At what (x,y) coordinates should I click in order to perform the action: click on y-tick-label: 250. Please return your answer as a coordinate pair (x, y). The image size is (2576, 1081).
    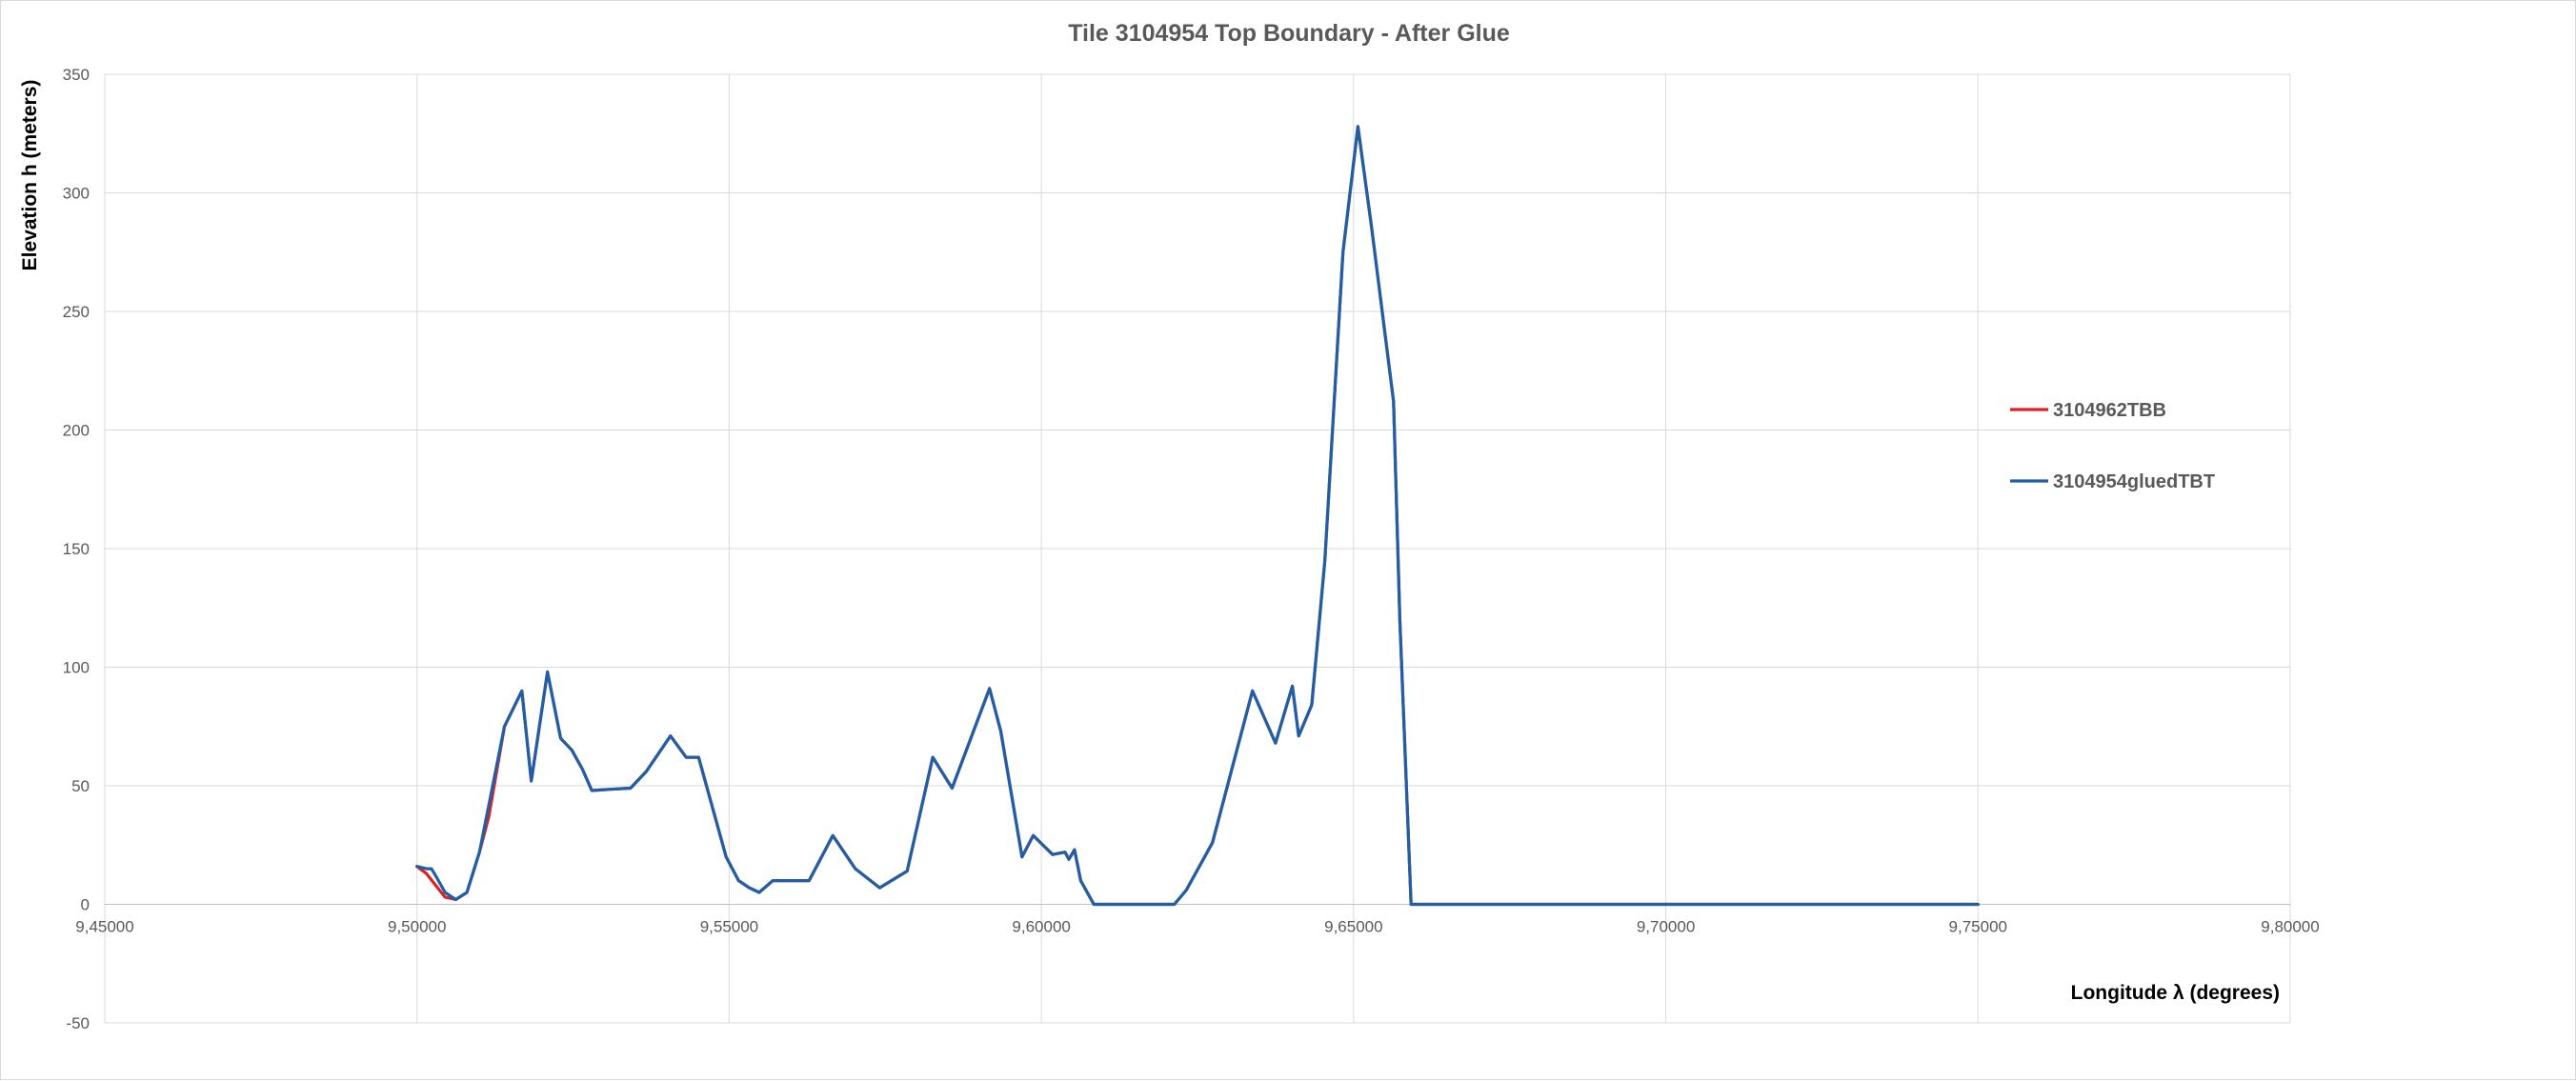
    Looking at the image, I should click on (76, 312).